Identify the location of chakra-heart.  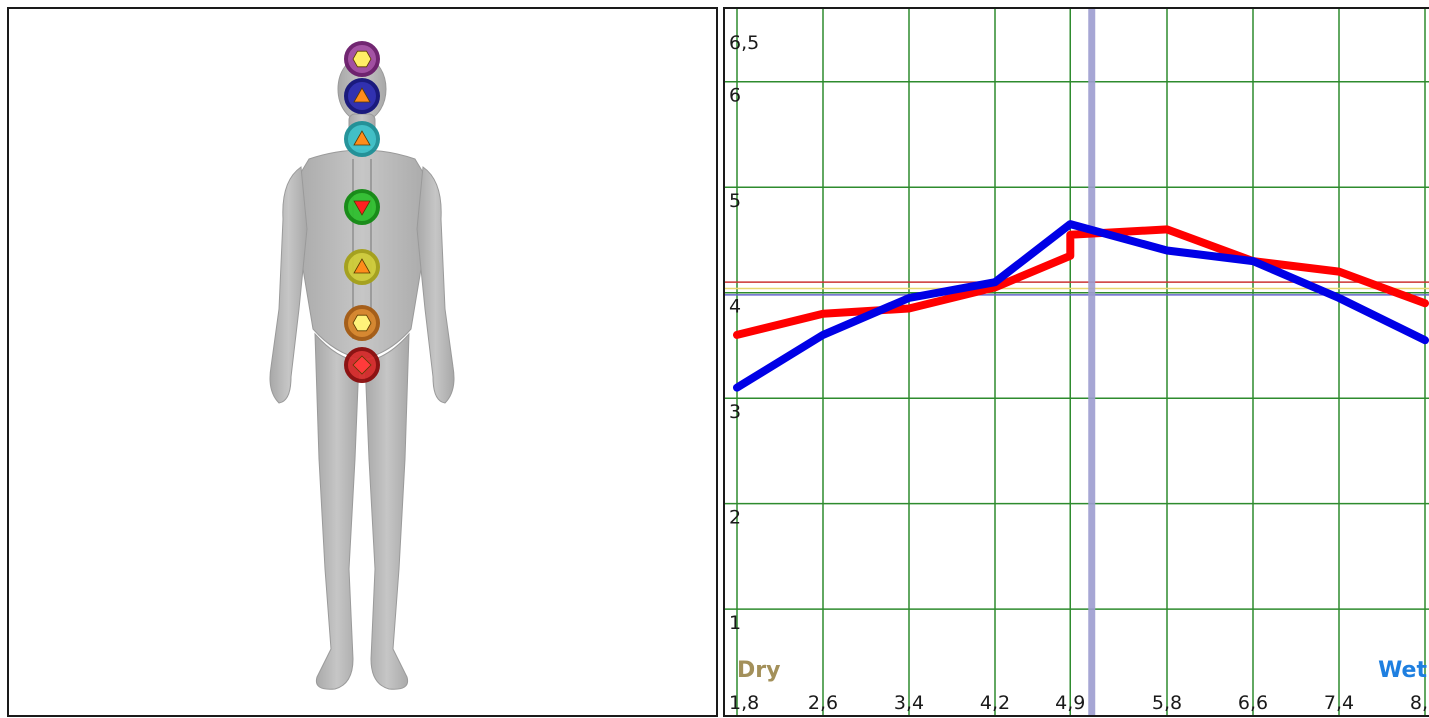
(362, 207).